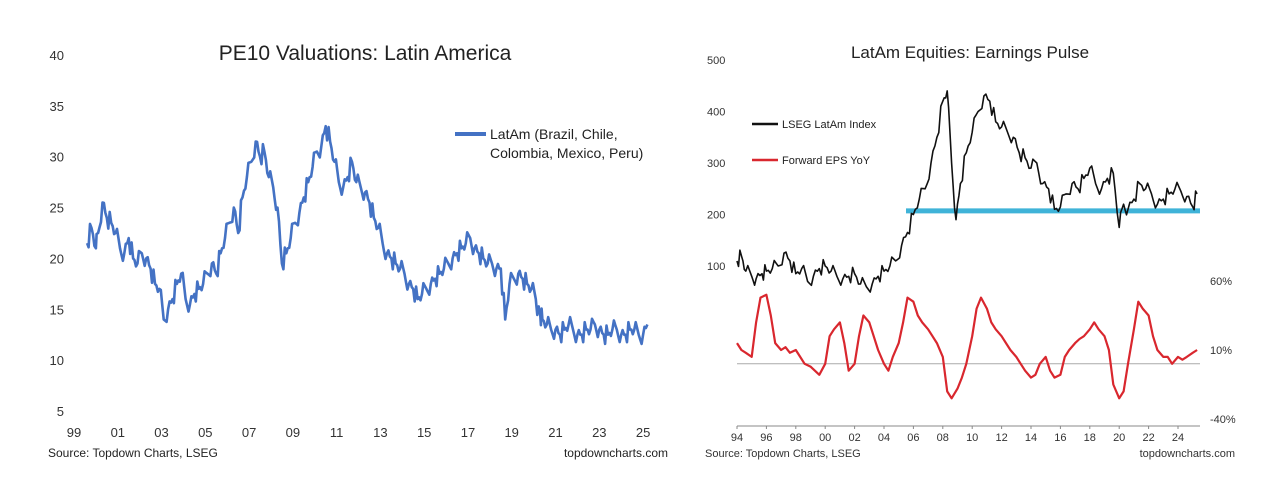  What do you see at coordinates (380, 432) in the screenshot?
I see `pe10-x-tick-label: 13` at bounding box center [380, 432].